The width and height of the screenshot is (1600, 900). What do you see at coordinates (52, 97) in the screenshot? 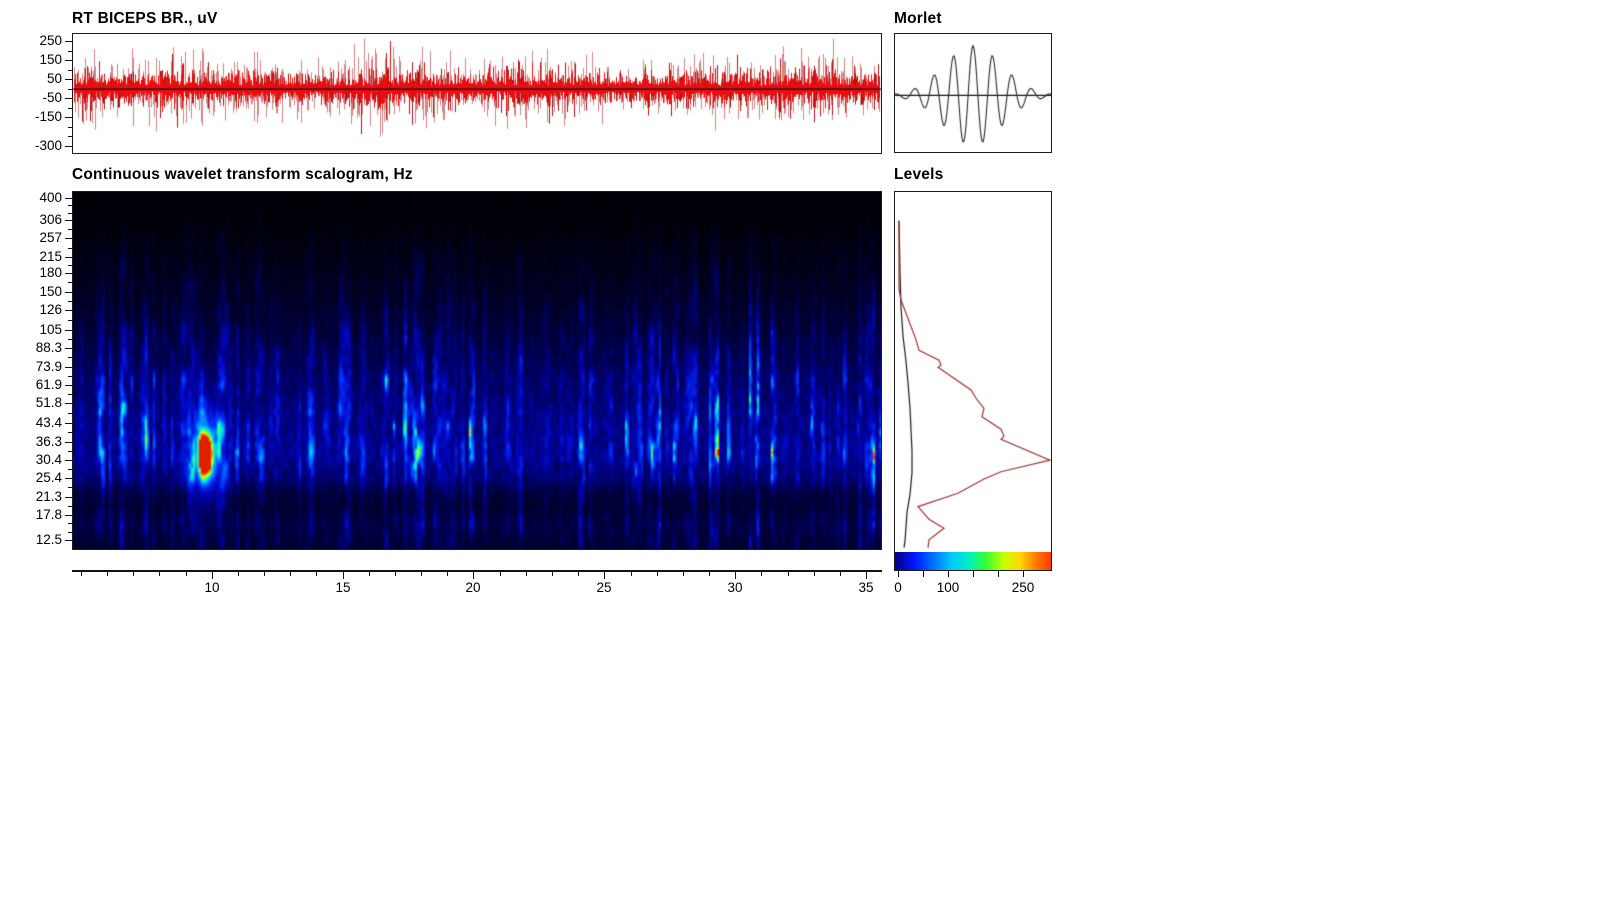
I see `emg-y-tick-label: -50` at bounding box center [52, 97].